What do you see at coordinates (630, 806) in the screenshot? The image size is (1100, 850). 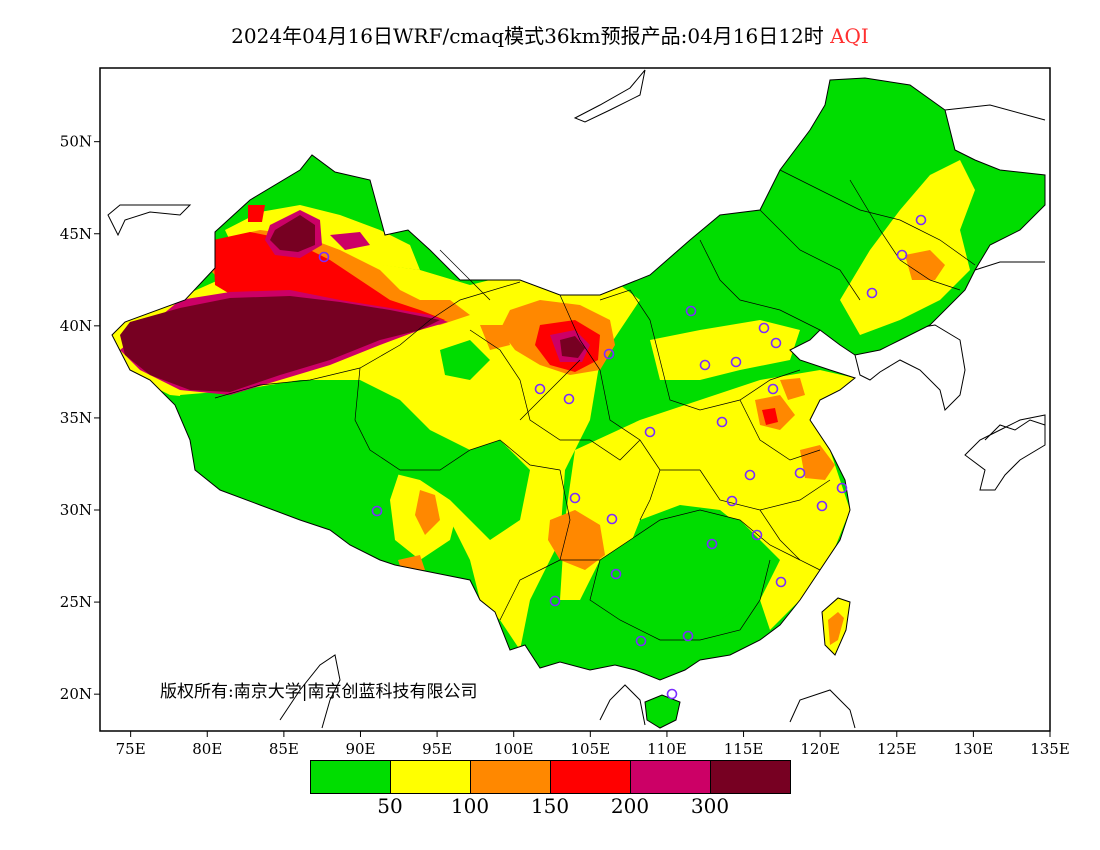 I see `legend-label: 200` at bounding box center [630, 806].